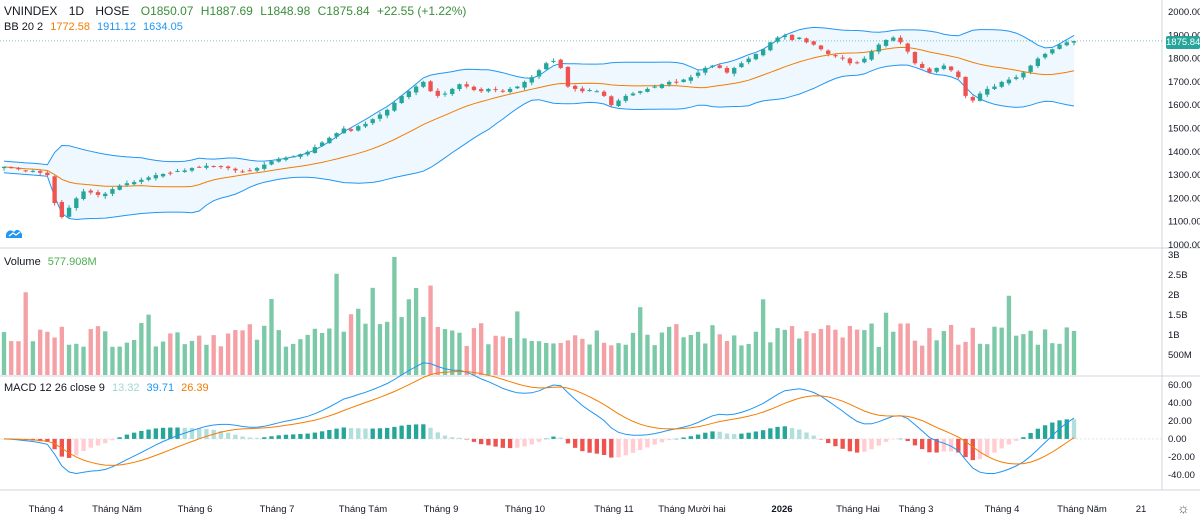 This screenshot has width=1200, height=516. What do you see at coordinates (52, 262) in the screenshot?
I see `volume-legend: Volume 577.908M` at bounding box center [52, 262].